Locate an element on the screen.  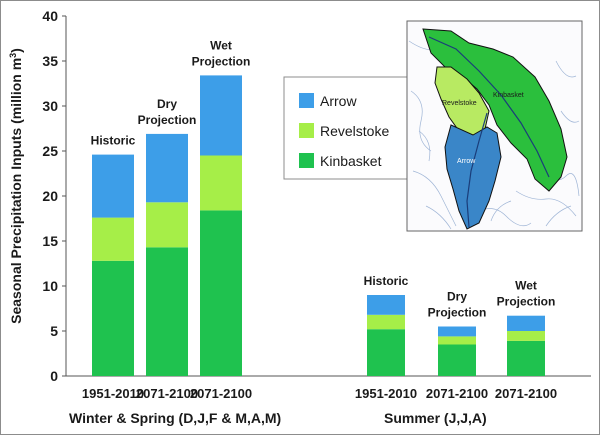
arrow-basin is located at coordinates (473, 177).